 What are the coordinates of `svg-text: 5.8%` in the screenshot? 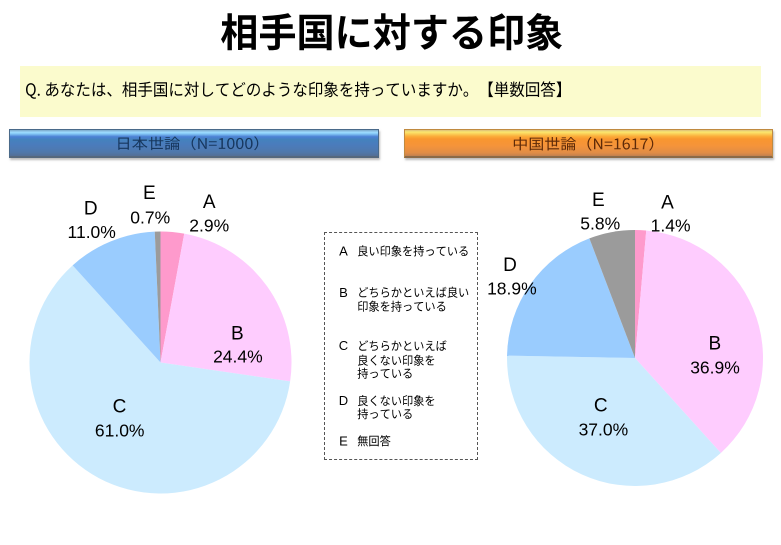 It's located at (600, 223).